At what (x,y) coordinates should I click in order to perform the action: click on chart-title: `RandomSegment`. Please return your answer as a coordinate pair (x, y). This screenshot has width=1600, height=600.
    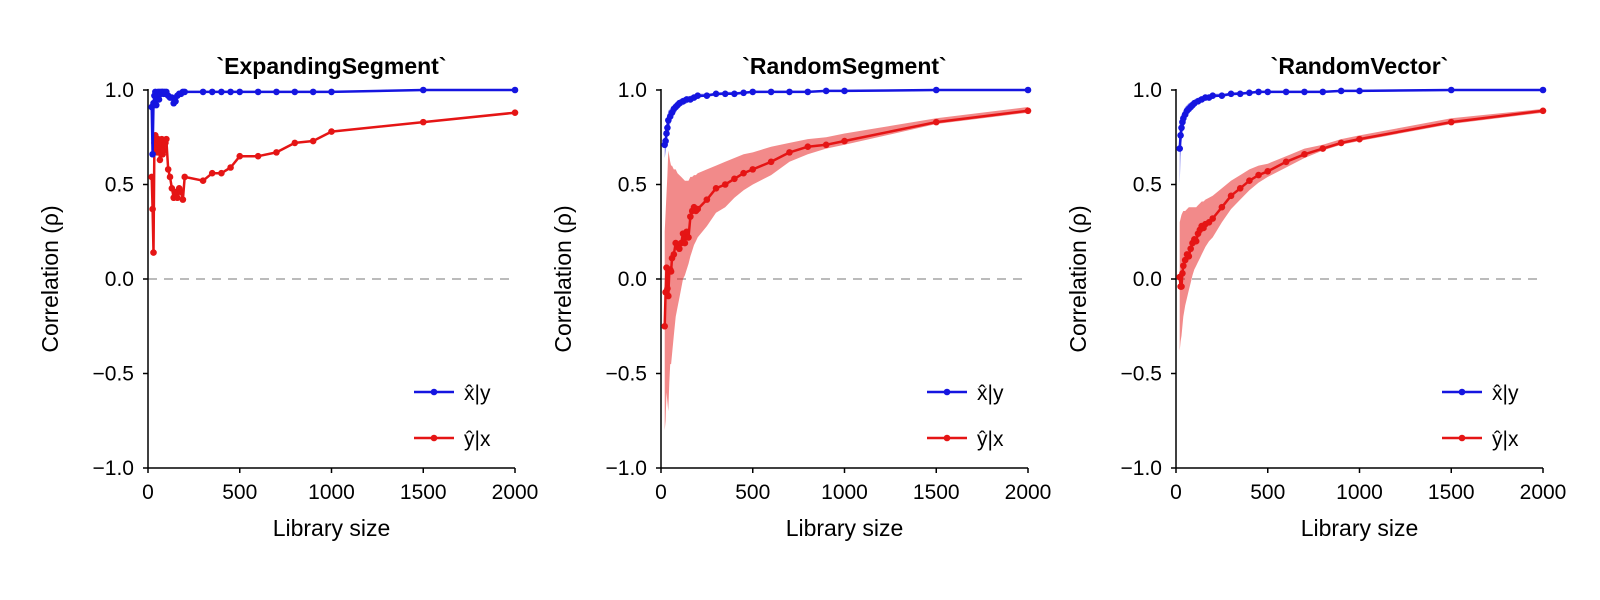
    Looking at the image, I should click on (844, 66).